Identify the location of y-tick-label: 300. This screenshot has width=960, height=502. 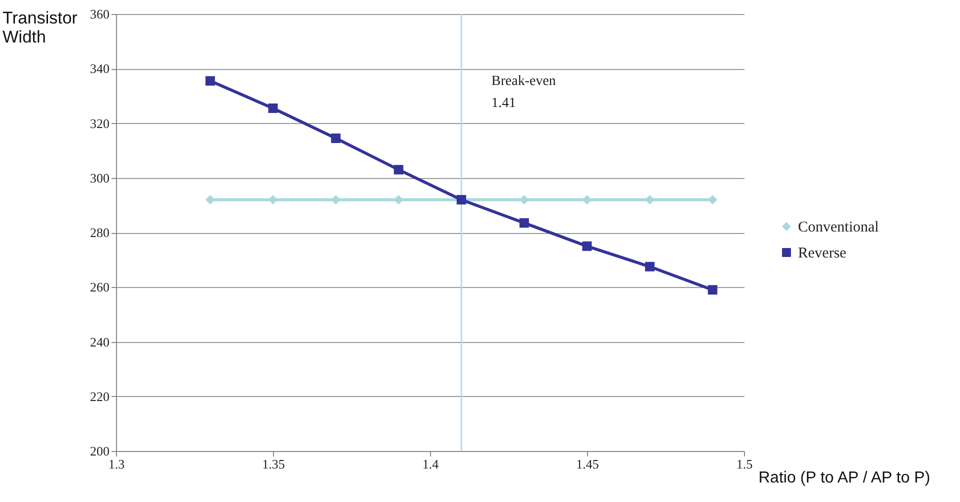
(100, 178).